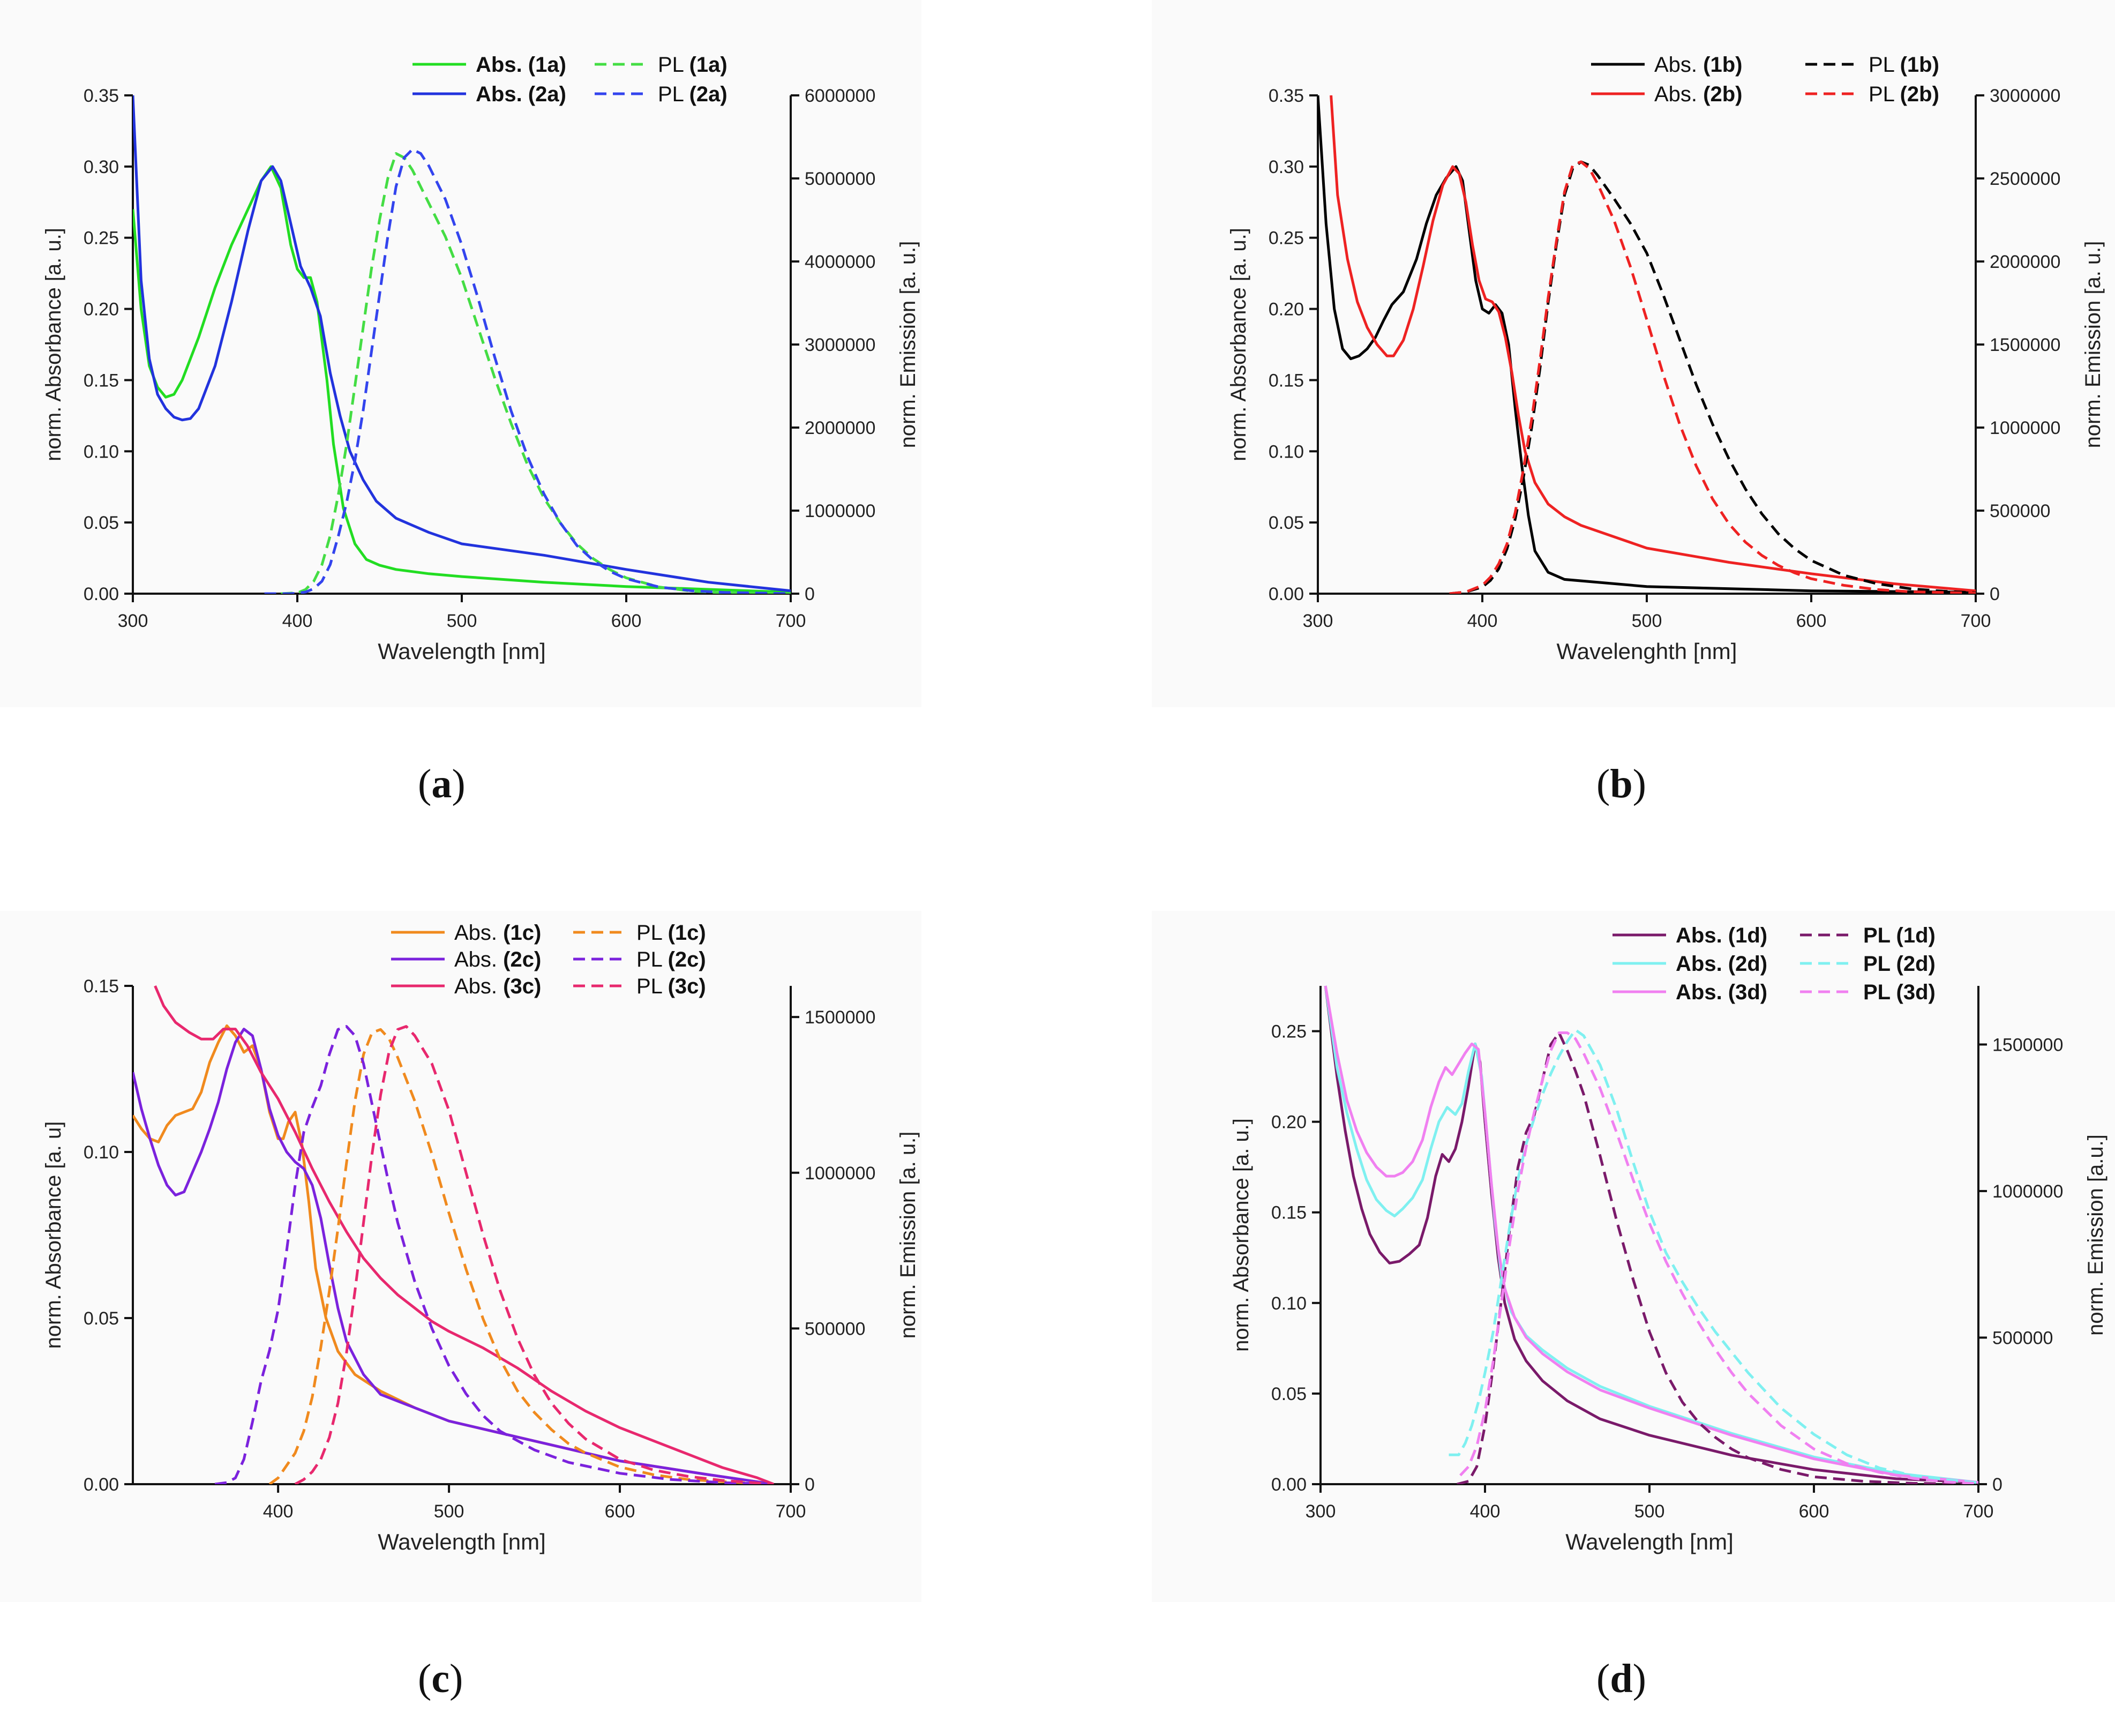  What do you see at coordinates (1698, 94) in the screenshot?
I see `legend-entry: Abs. (2b)` at bounding box center [1698, 94].